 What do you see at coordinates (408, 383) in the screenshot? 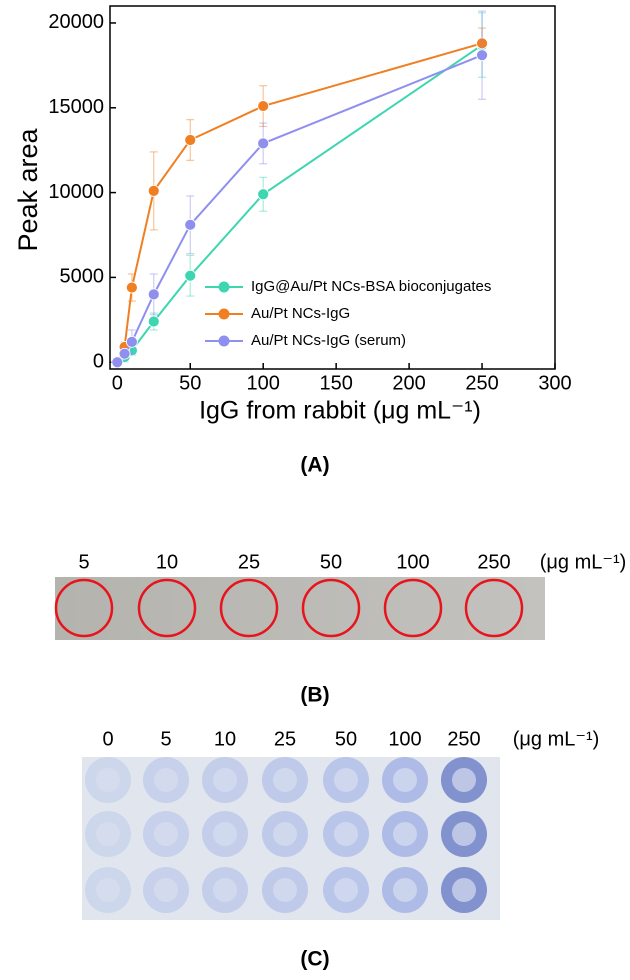
I see `x-tick-label: 200` at bounding box center [408, 383].